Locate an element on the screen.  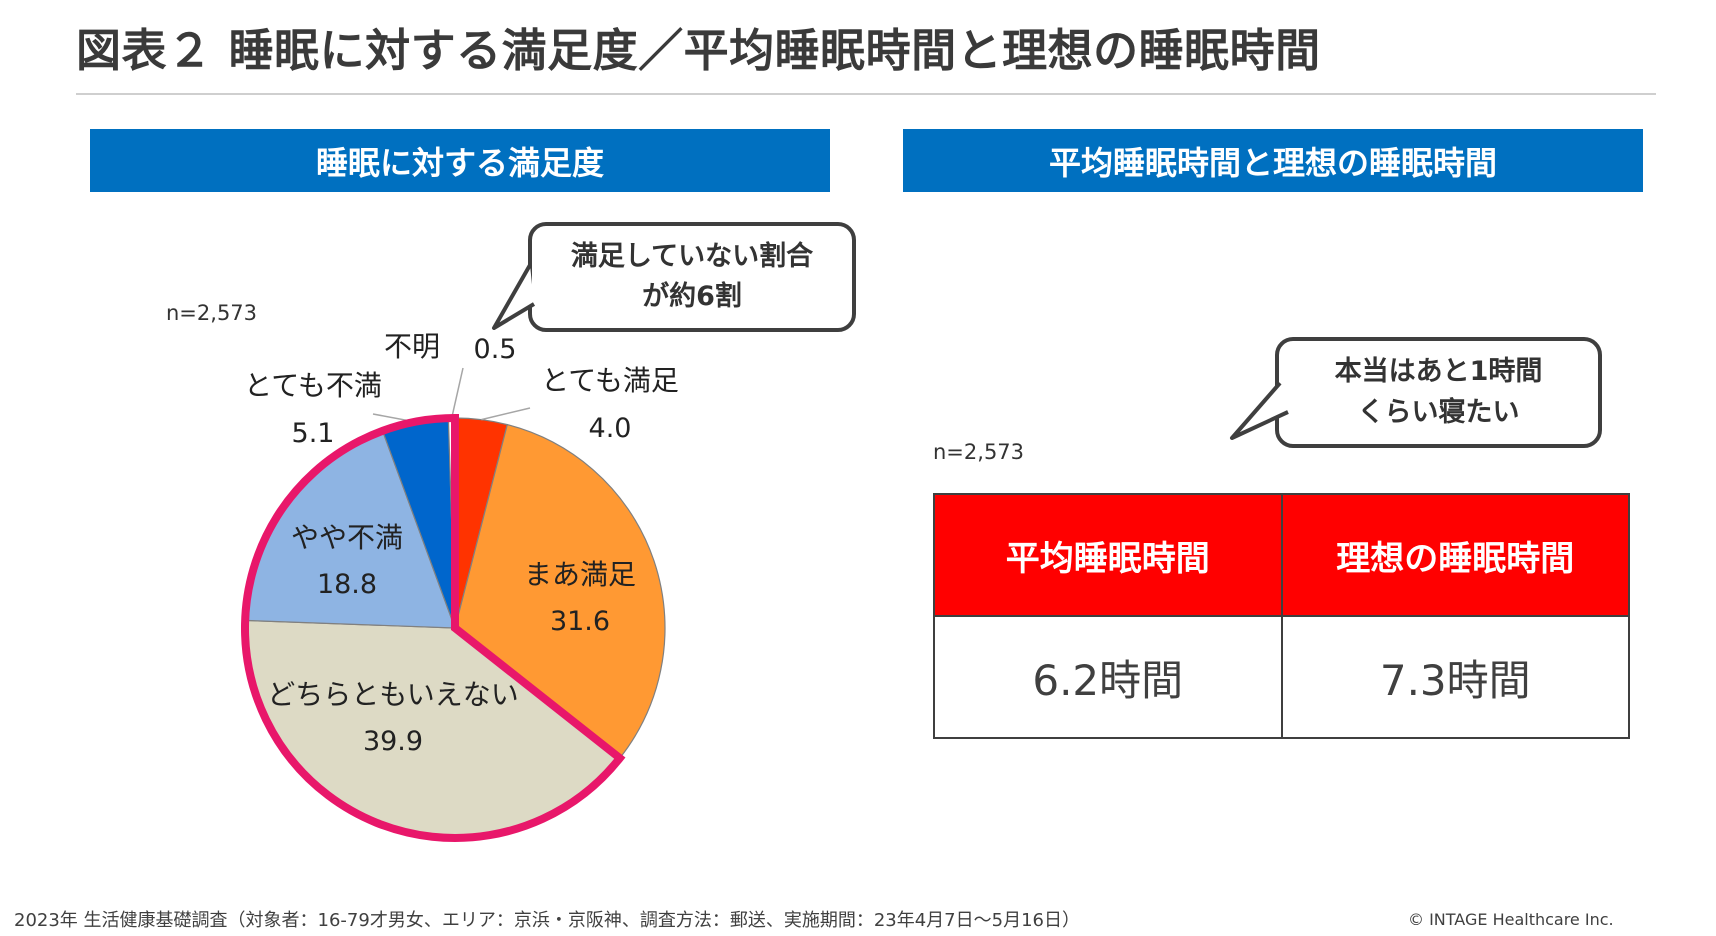
pie-slice-label: やや不満 is located at coordinates (347, 537).